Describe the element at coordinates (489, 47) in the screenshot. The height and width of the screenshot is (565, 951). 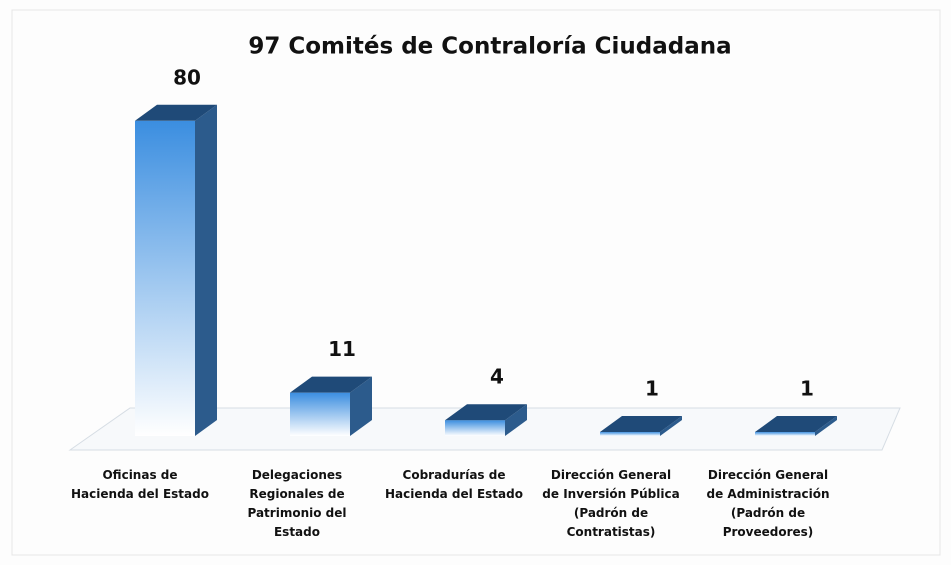
I see `chart-title: 97 Comités de Contraloría Ciudadana` at that location.